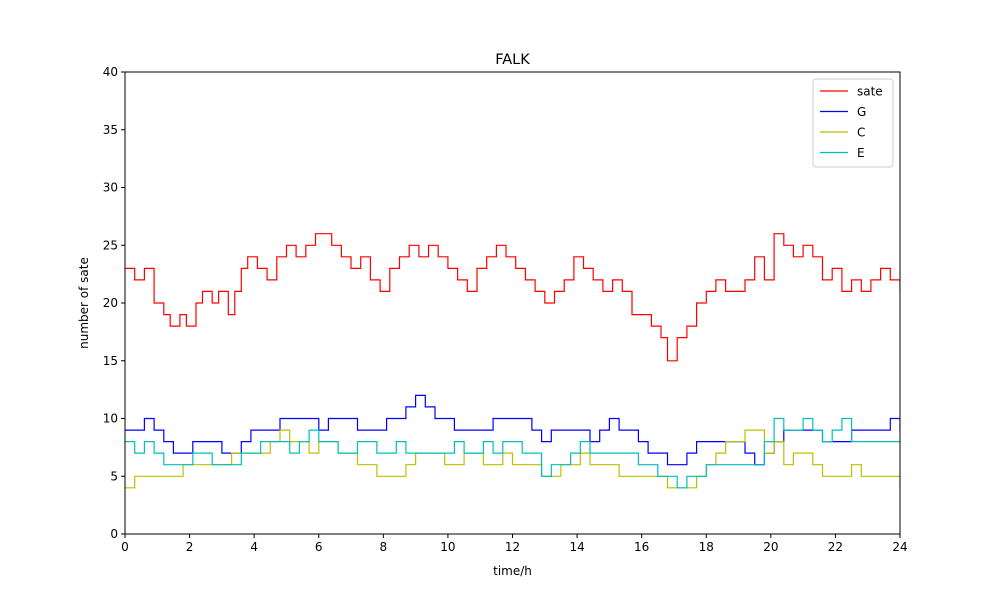  I want to click on x-tick-label: 8, so click(384, 547).